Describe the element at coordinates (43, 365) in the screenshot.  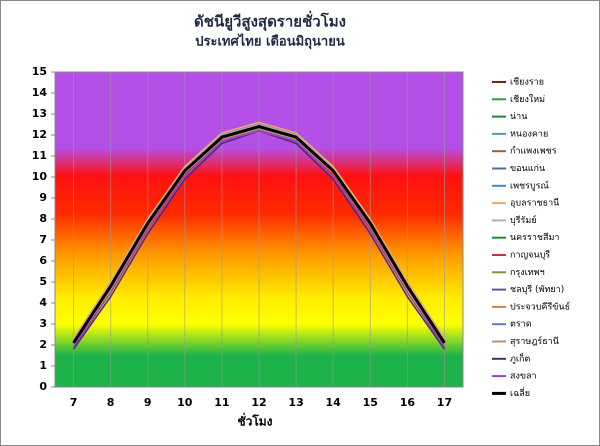
I see `y-tick-label: 1` at that location.